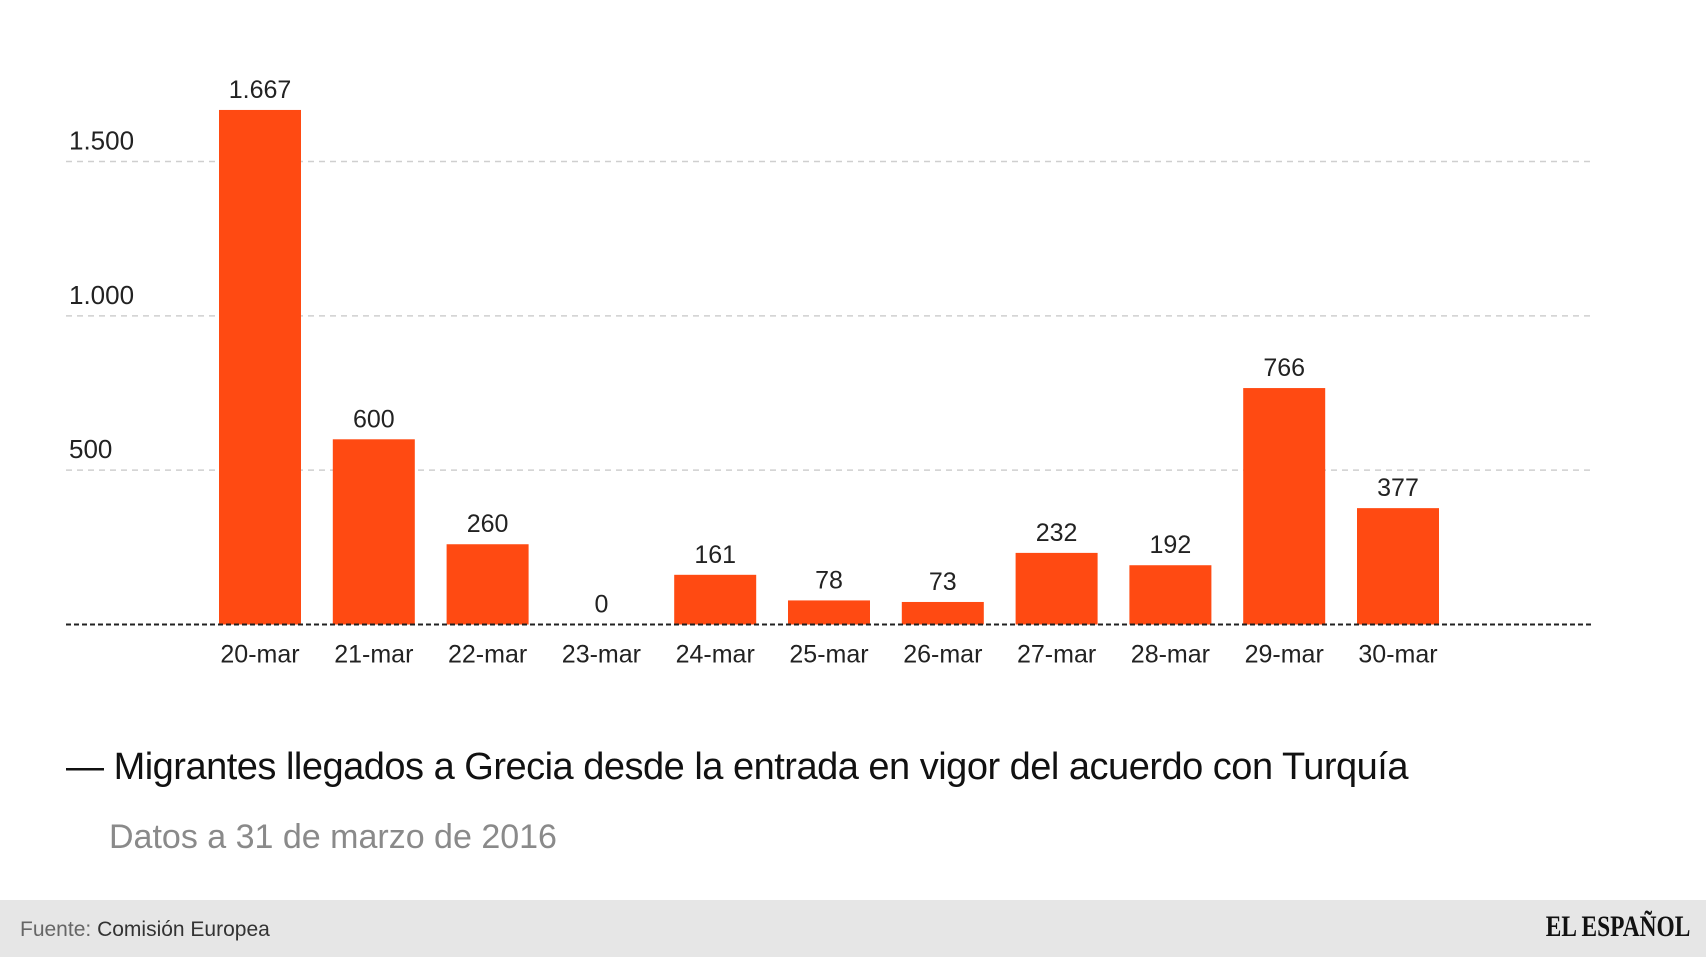 The width and height of the screenshot is (1706, 959). What do you see at coordinates (715, 555) in the screenshot?
I see `data-label: 161` at bounding box center [715, 555].